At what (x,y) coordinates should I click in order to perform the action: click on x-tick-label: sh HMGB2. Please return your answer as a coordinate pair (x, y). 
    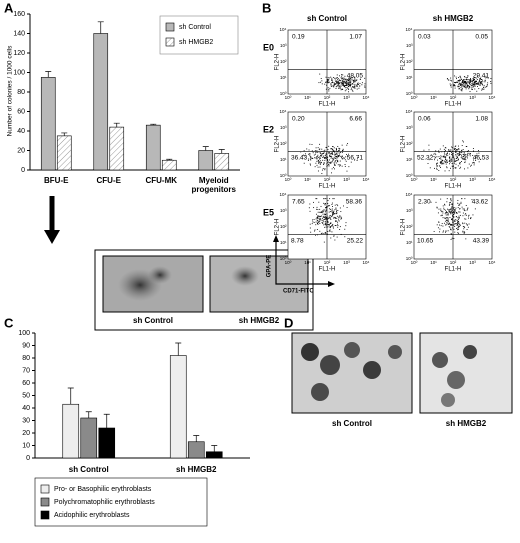
    Looking at the image, I should click on (196, 469).